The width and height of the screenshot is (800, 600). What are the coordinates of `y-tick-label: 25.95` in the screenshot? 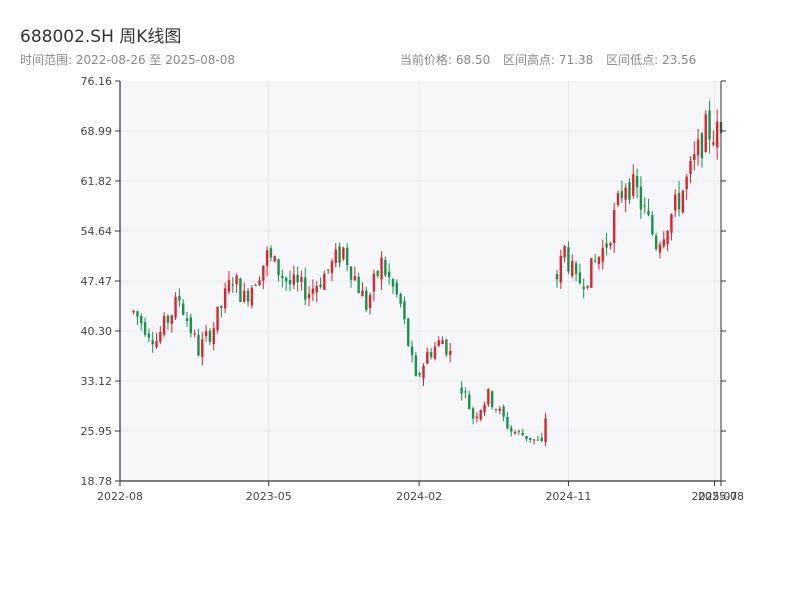 It's located at (97, 431).